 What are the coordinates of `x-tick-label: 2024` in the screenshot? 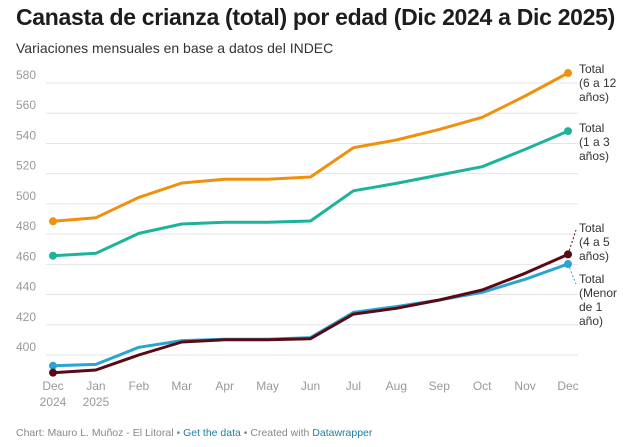 It's located at (53, 402).